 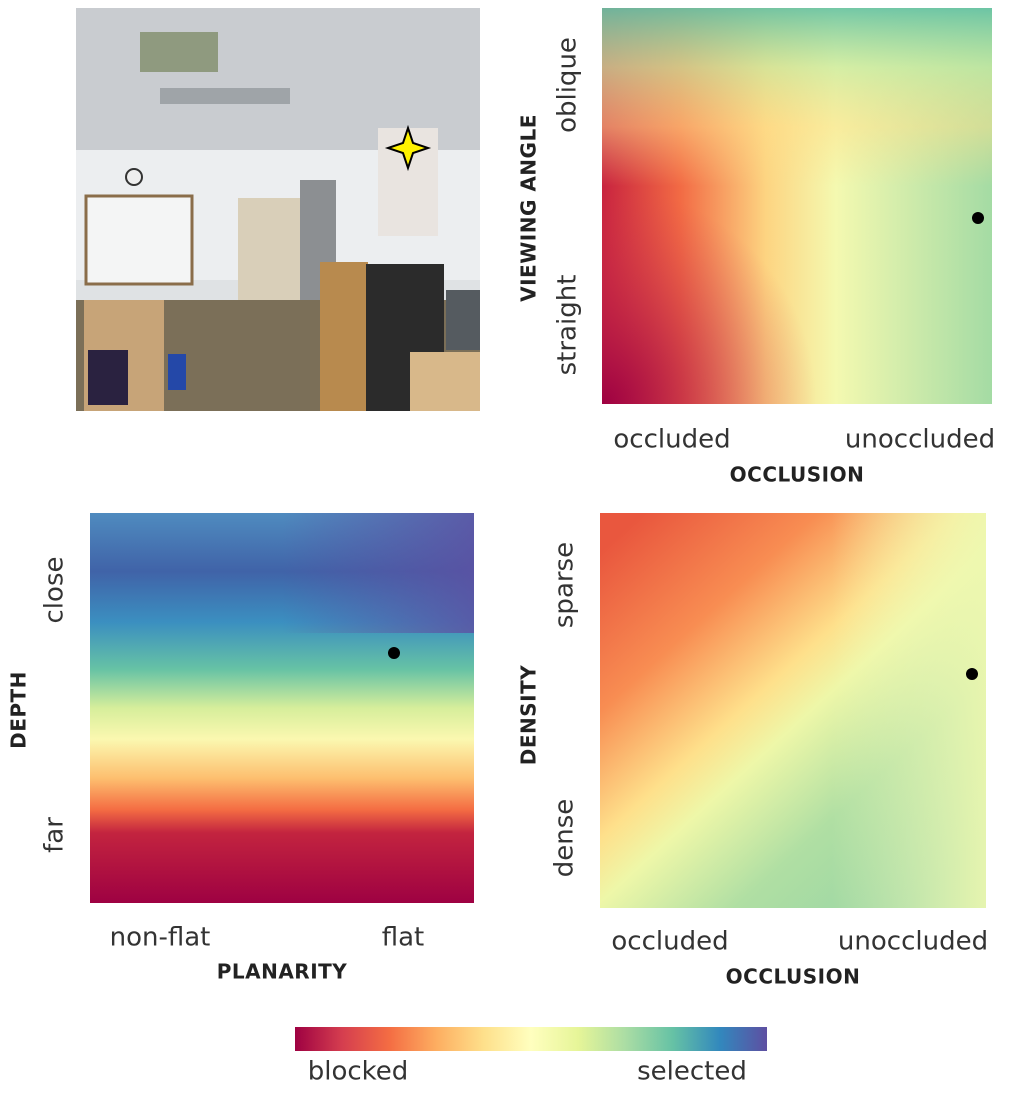 I want to click on colorbar-label: selected, so click(x=692, y=1072).